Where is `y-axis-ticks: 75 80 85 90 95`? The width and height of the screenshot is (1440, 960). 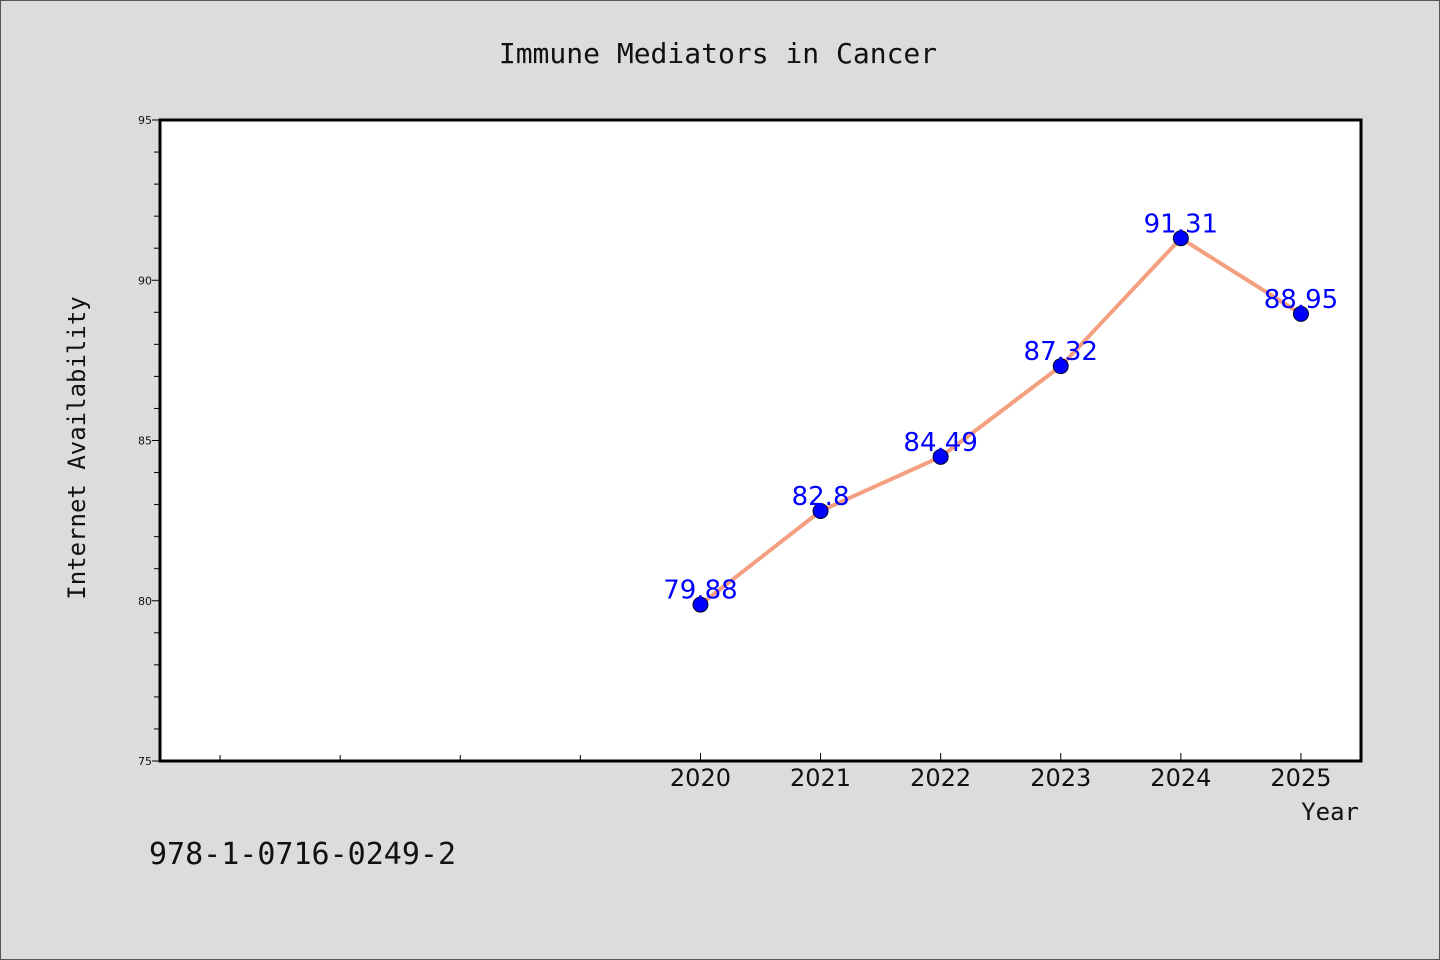 y-axis-ticks: 75 80 85 90 95 is located at coordinates (149, 441).